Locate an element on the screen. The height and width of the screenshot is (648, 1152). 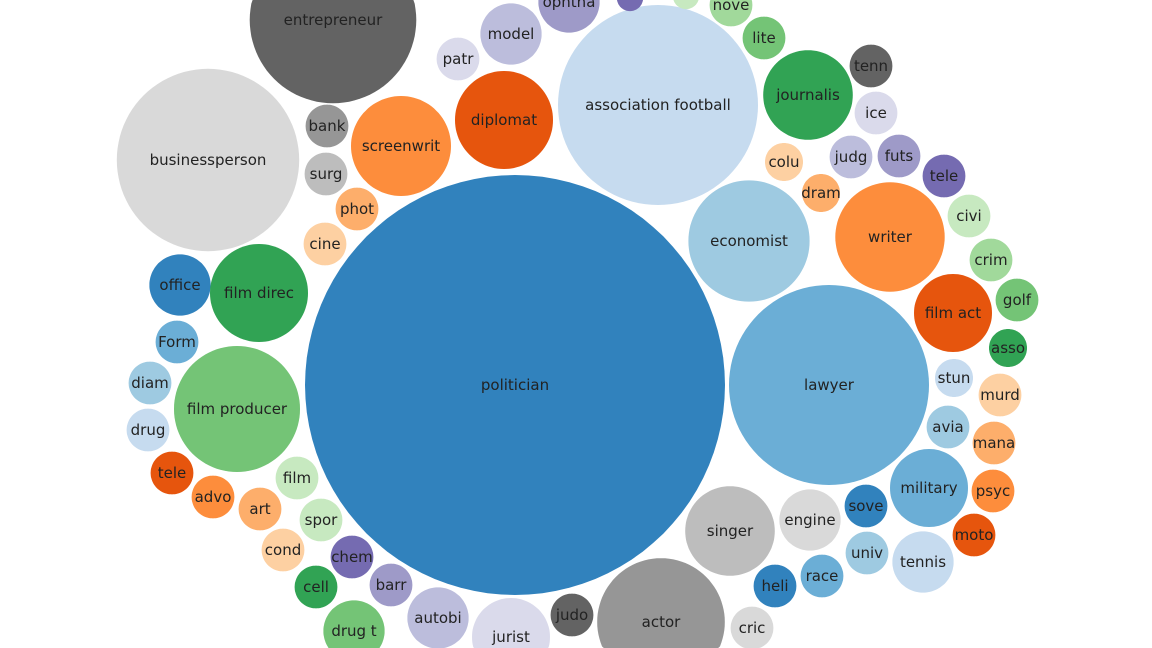
bubble-label: film is located at coordinates (297, 478).